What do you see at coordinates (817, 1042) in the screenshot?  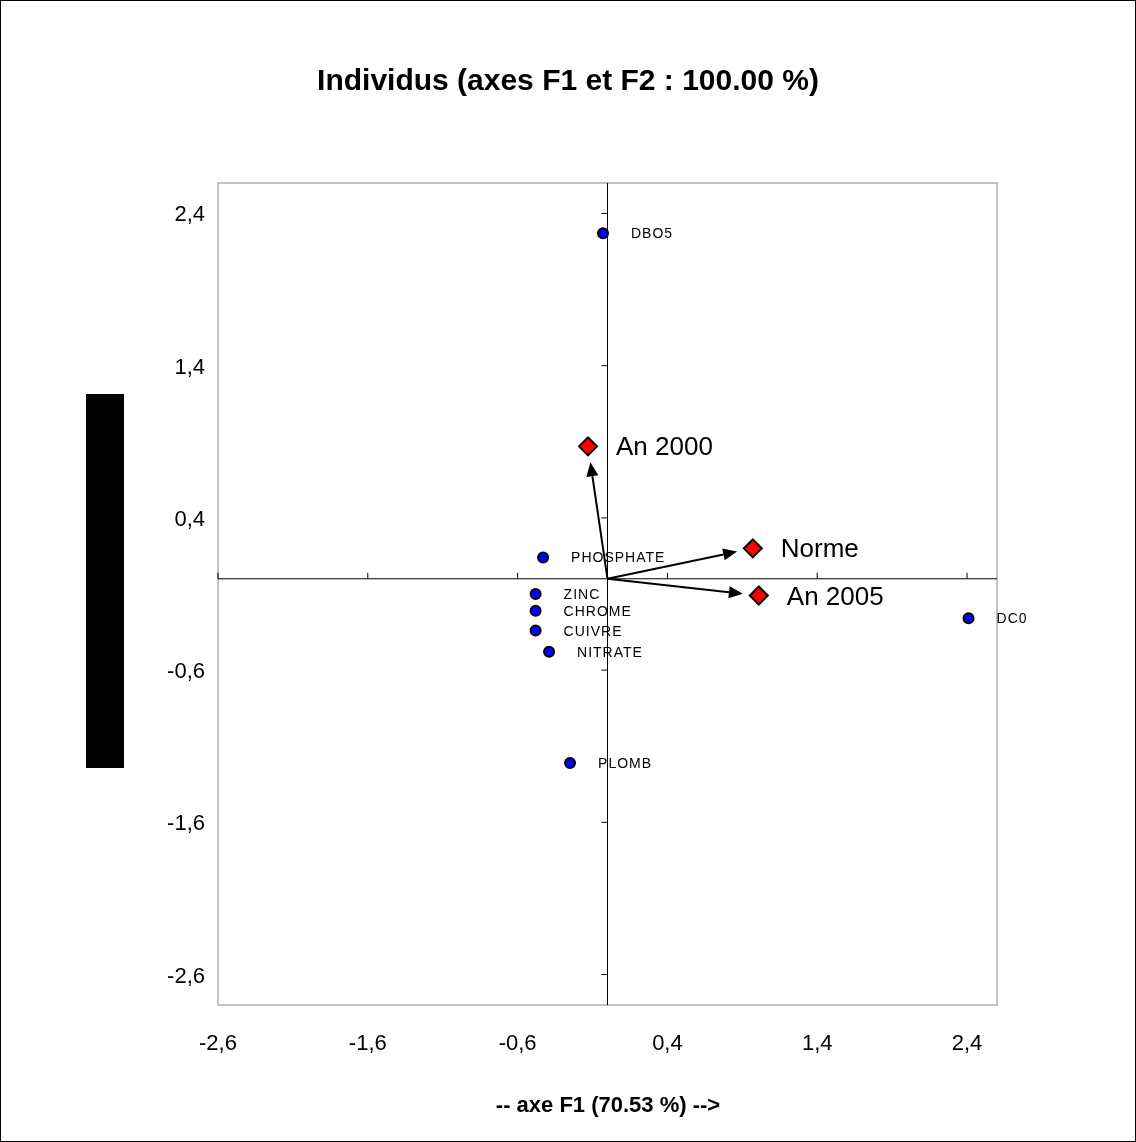 I see `x-tick-label: 1,4` at bounding box center [817, 1042].